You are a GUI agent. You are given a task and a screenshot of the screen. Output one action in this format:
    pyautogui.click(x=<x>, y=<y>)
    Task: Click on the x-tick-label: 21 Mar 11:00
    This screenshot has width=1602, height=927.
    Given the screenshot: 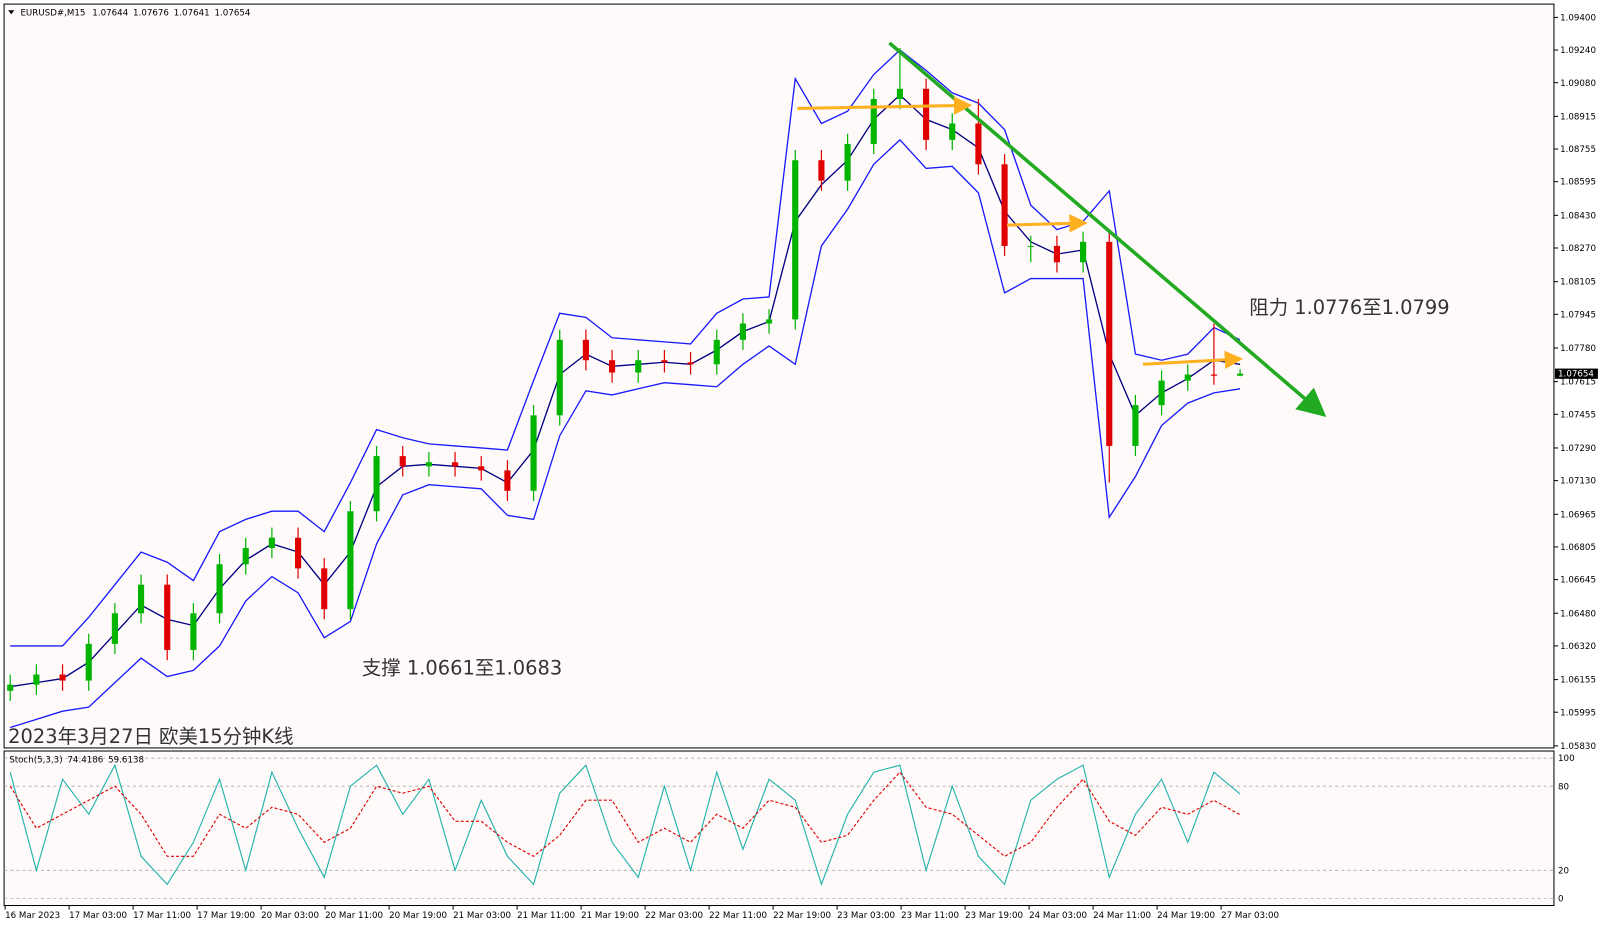 What is the action you would take?
    pyautogui.click(x=546, y=916)
    